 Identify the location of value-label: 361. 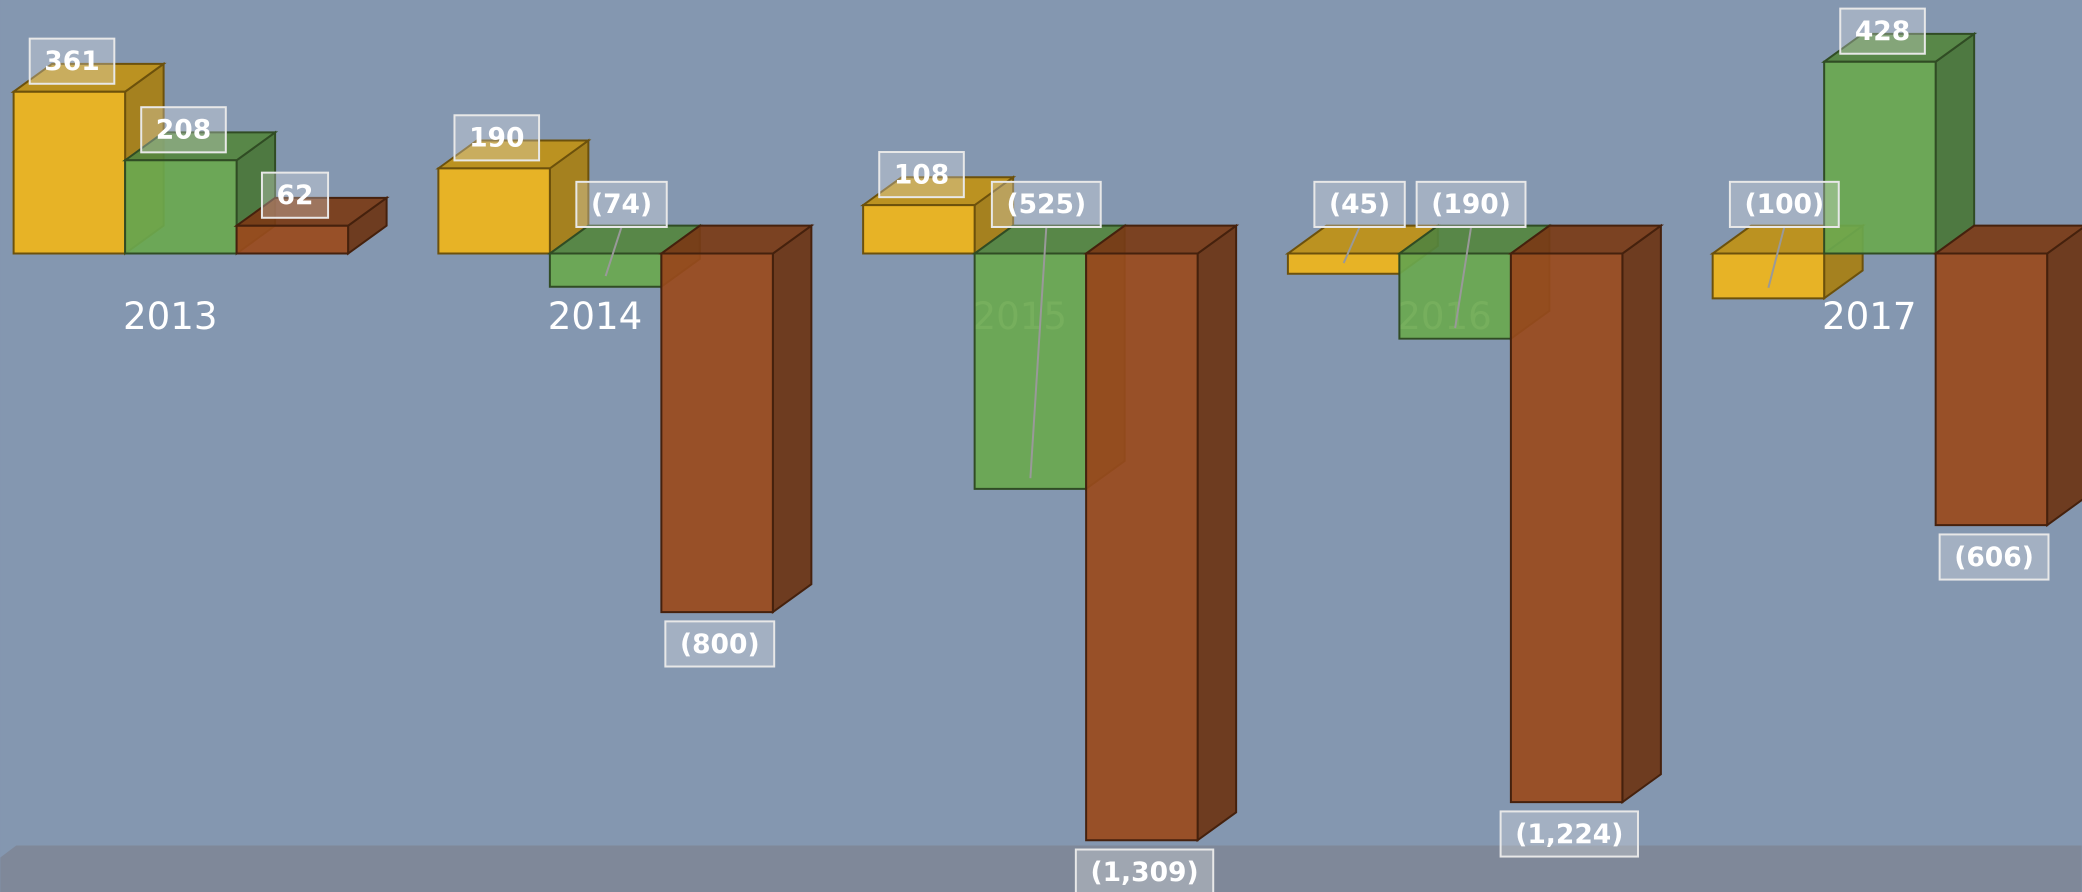
(71, 61).